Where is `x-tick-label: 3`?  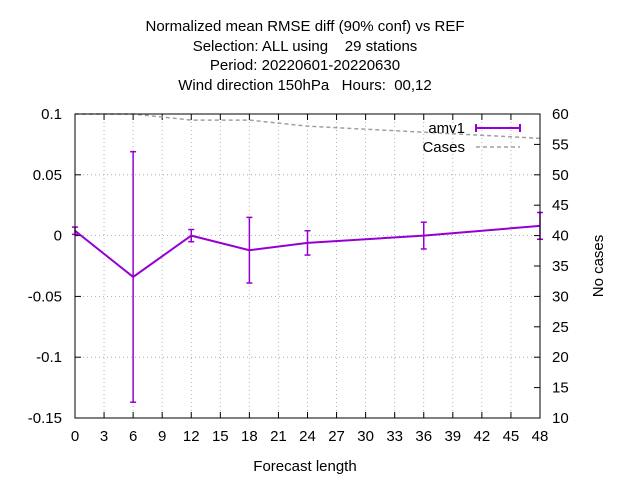 x-tick-label: 3 is located at coordinates (104, 436).